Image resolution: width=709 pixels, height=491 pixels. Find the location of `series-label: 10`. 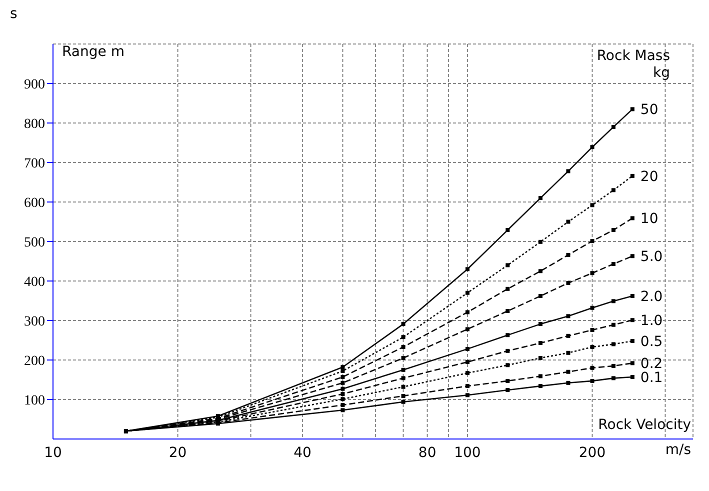

series-label: 10 is located at coordinates (649, 219).